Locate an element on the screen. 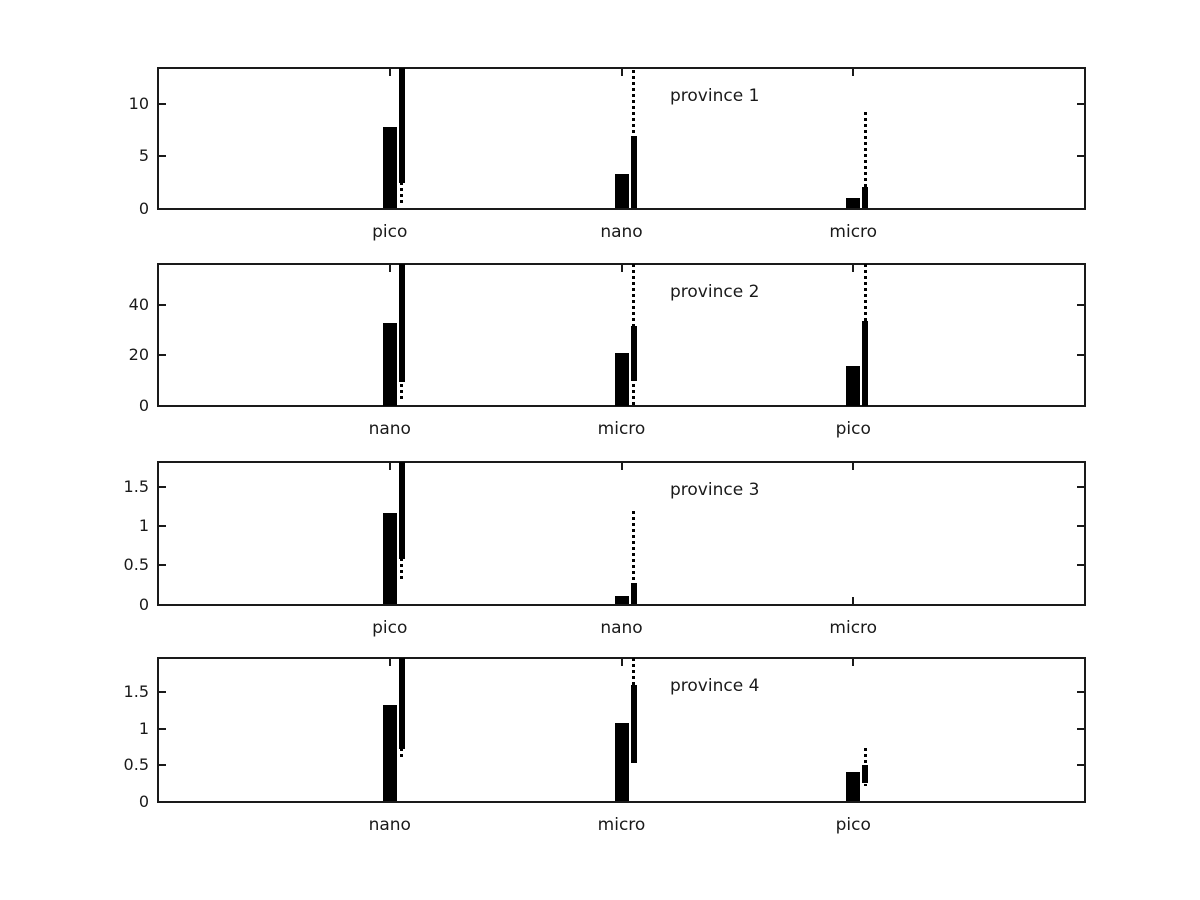 The width and height of the screenshot is (1200, 900). y-tick-label: 5 is located at coordinates (143, 156).